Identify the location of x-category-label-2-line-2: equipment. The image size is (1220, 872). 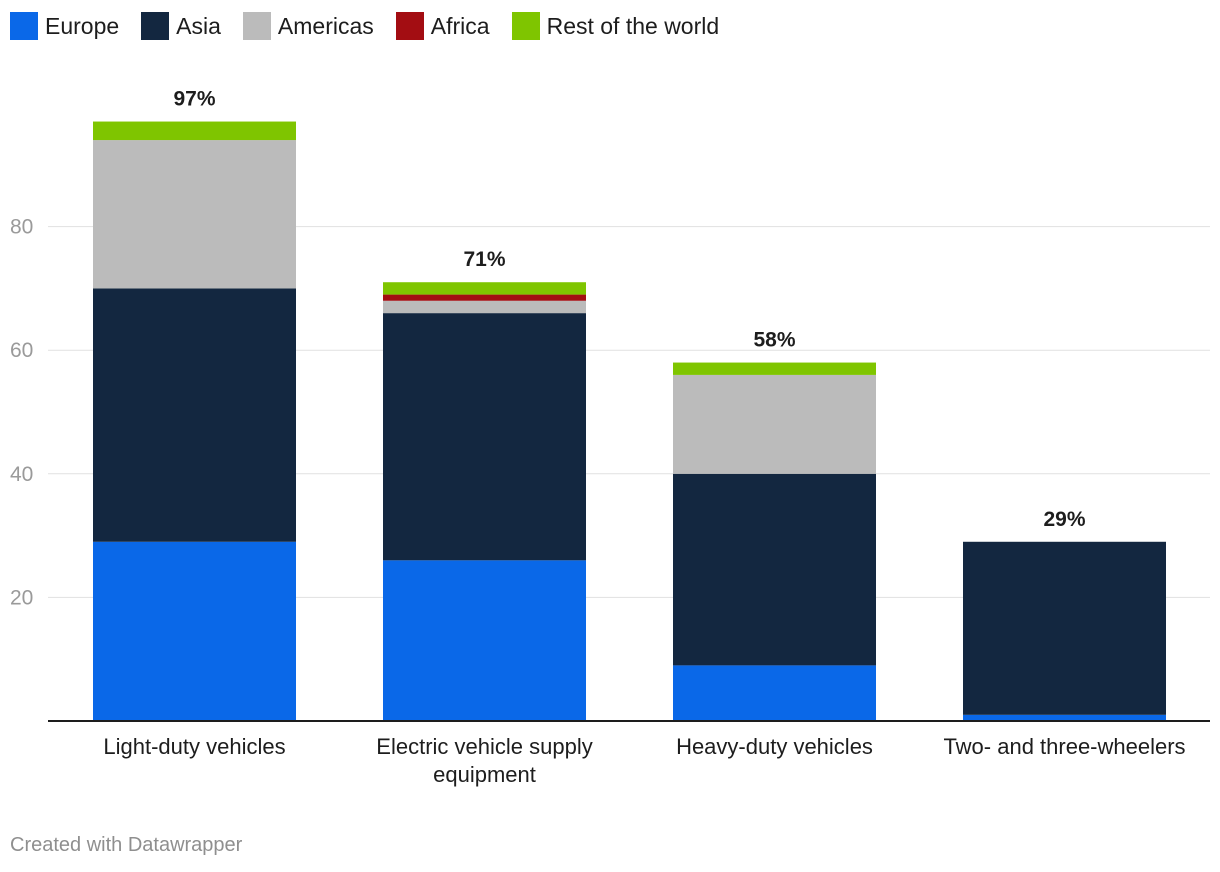
(484, 774).